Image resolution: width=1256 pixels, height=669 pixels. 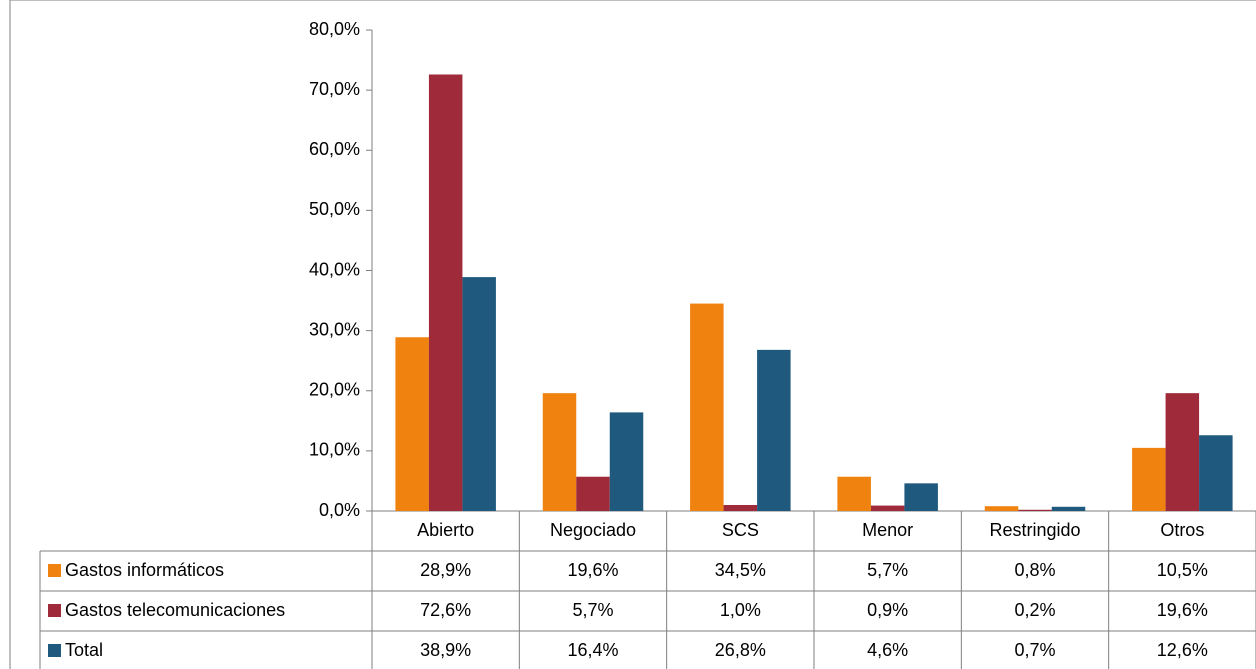 I want to click on y-tick-label: 10,0%, so click(x=334, y=450).